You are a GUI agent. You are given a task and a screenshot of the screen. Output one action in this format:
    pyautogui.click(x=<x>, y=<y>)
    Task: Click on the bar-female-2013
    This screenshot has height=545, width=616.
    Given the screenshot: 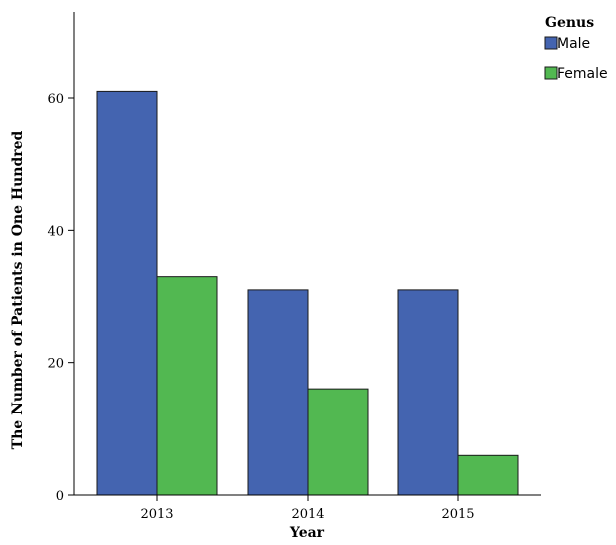 What is the action you would take?
    pyautogui.click(x=187, y=386)
    